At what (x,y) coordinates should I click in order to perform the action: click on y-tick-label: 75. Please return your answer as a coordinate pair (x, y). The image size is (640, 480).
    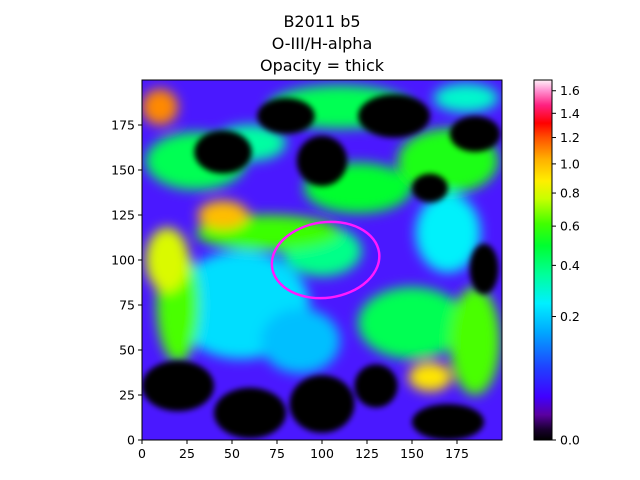
    Looking at the image, I should click on (127, 305).